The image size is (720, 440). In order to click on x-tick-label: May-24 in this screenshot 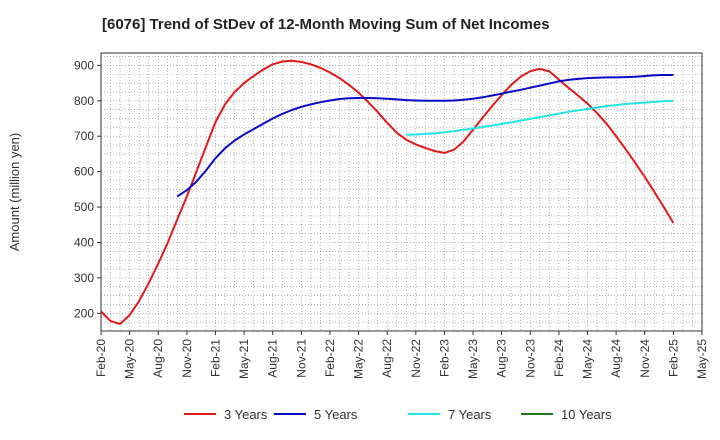, I will do `click(588, 359)`.